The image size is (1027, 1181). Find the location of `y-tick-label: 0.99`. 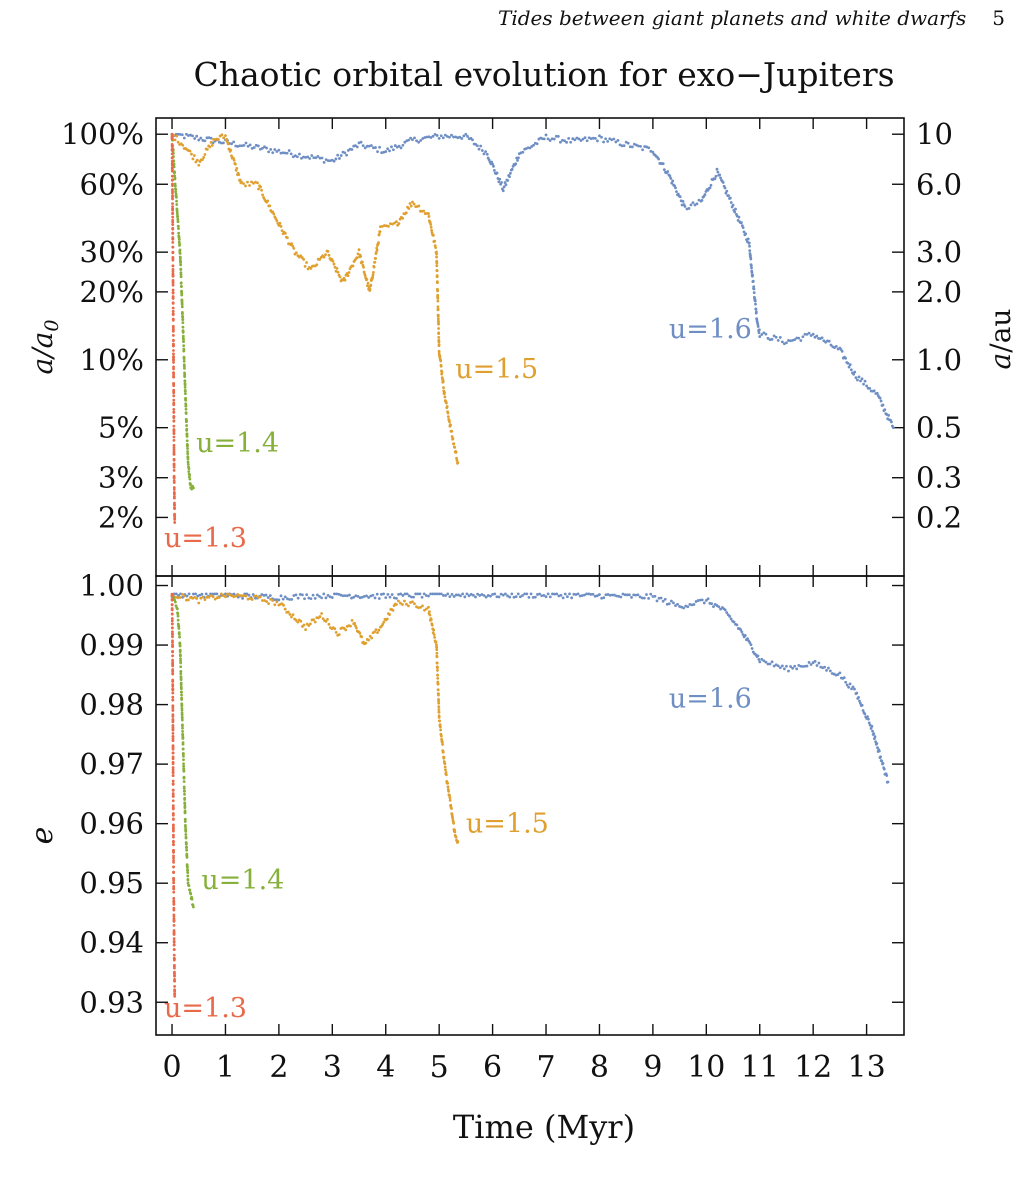

y-tick-label: 0.99 is located at coordinates (111, 645).